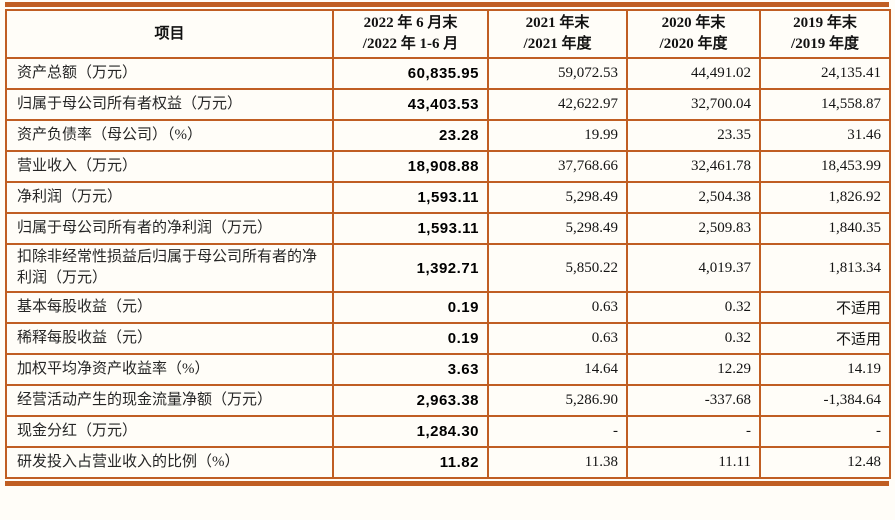  I want to click on value-cell: 1,392.71, so click(410, 268).